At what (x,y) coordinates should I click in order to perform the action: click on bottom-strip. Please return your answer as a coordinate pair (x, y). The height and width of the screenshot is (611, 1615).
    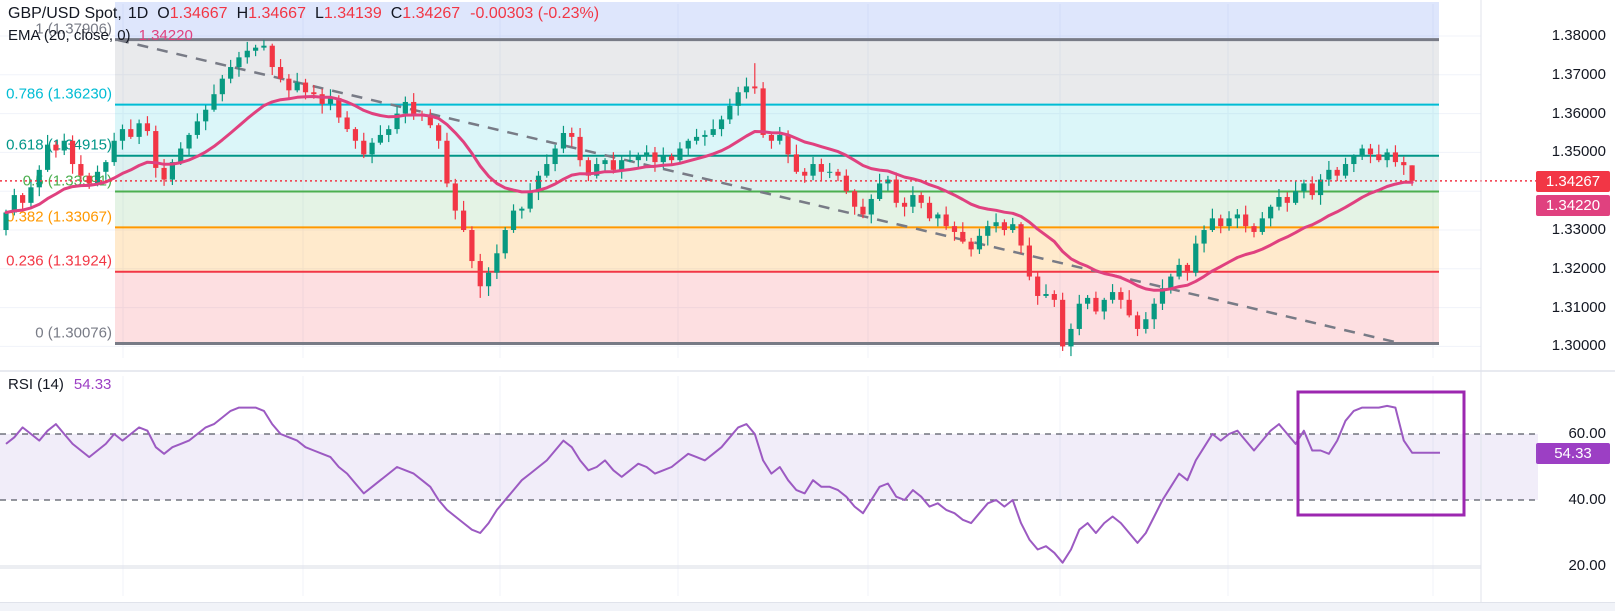
    Looking at the image, I should click on (807, 606).